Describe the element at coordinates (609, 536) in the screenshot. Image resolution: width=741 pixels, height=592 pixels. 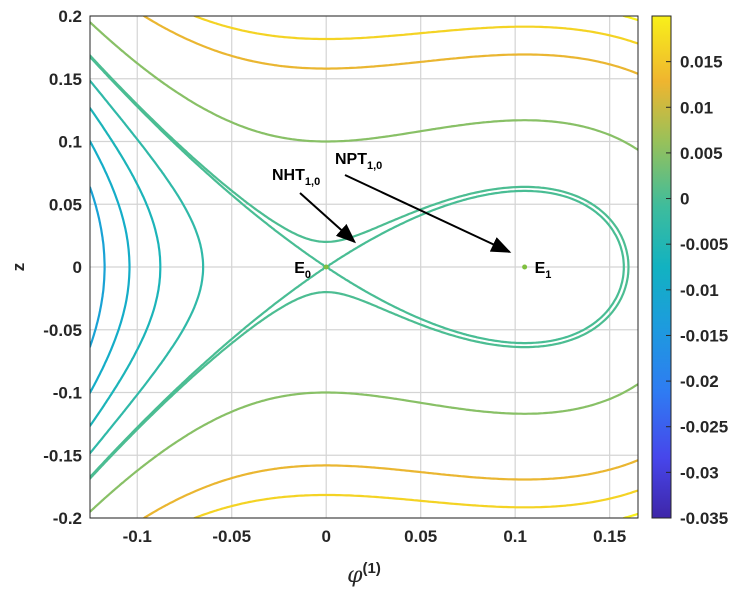
I see `x-tick-label: 0.15` at that location.